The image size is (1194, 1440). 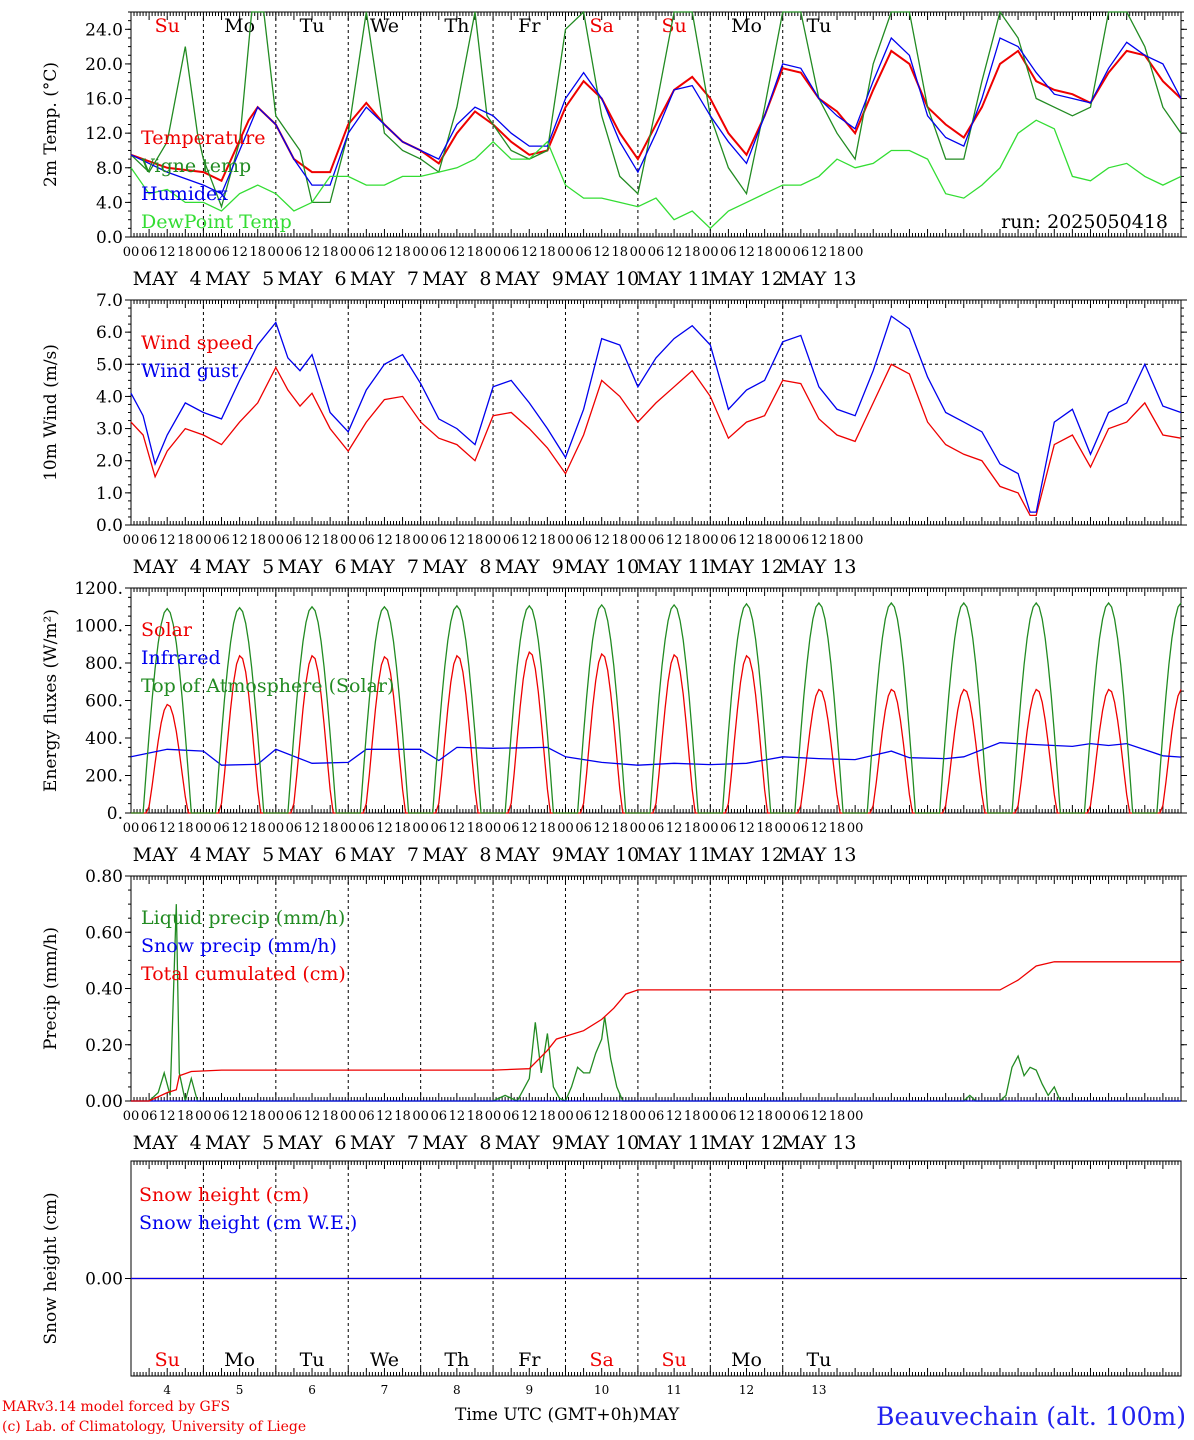 I want to click on day-name: Tu, so click(x=312, y=1360).